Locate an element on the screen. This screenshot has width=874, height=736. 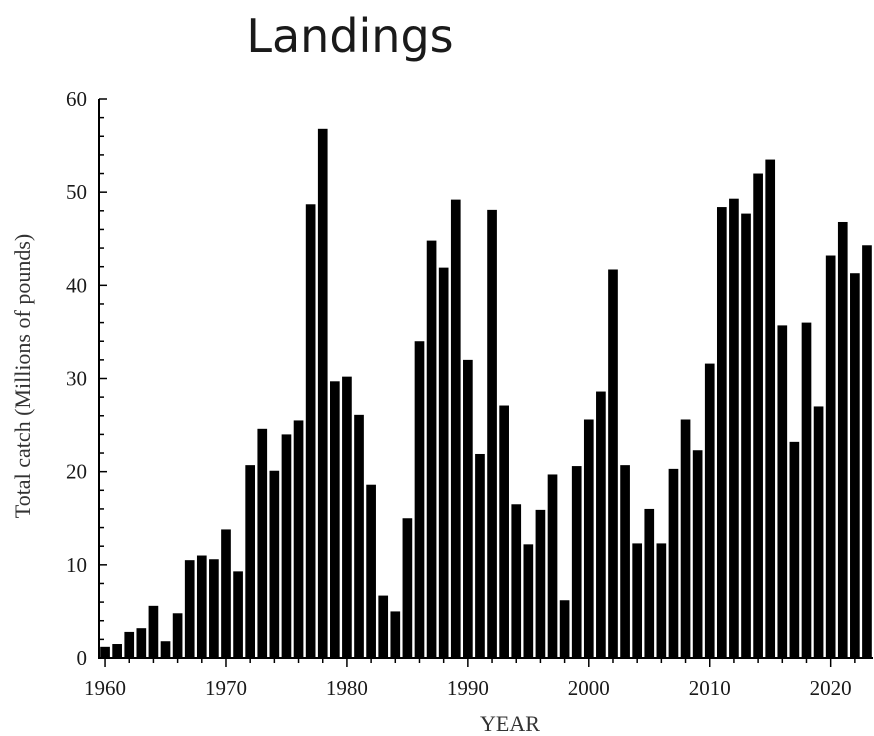
x-tick-label-2010: 2010 is located at coordinates (710, 688).